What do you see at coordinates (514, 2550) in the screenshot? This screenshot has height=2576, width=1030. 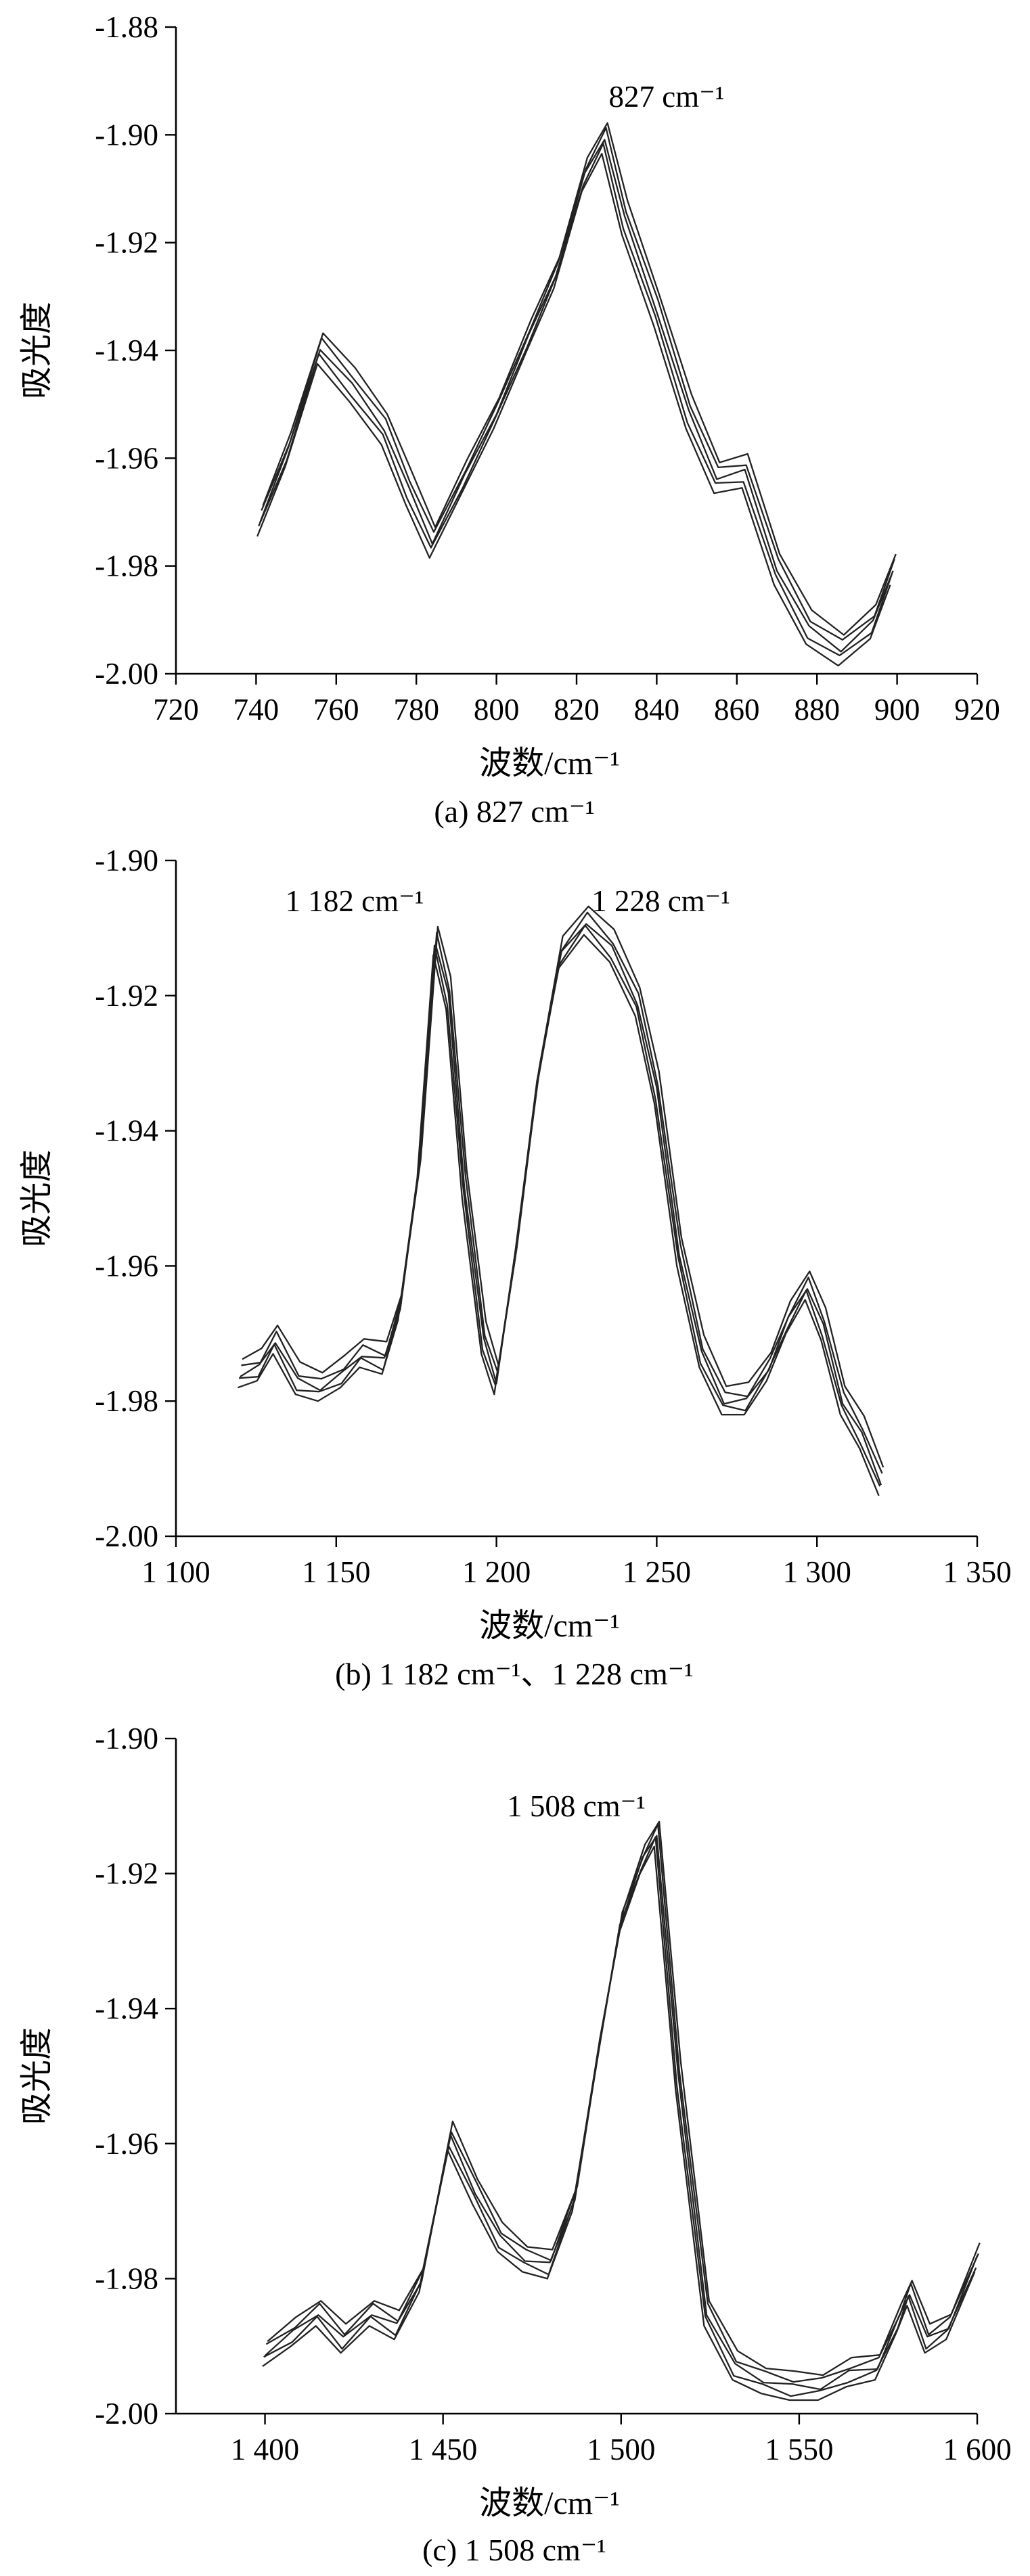 I see `figure-caption: (c) 1 508 cm⁻¹` at bounding box center [514, 2550].